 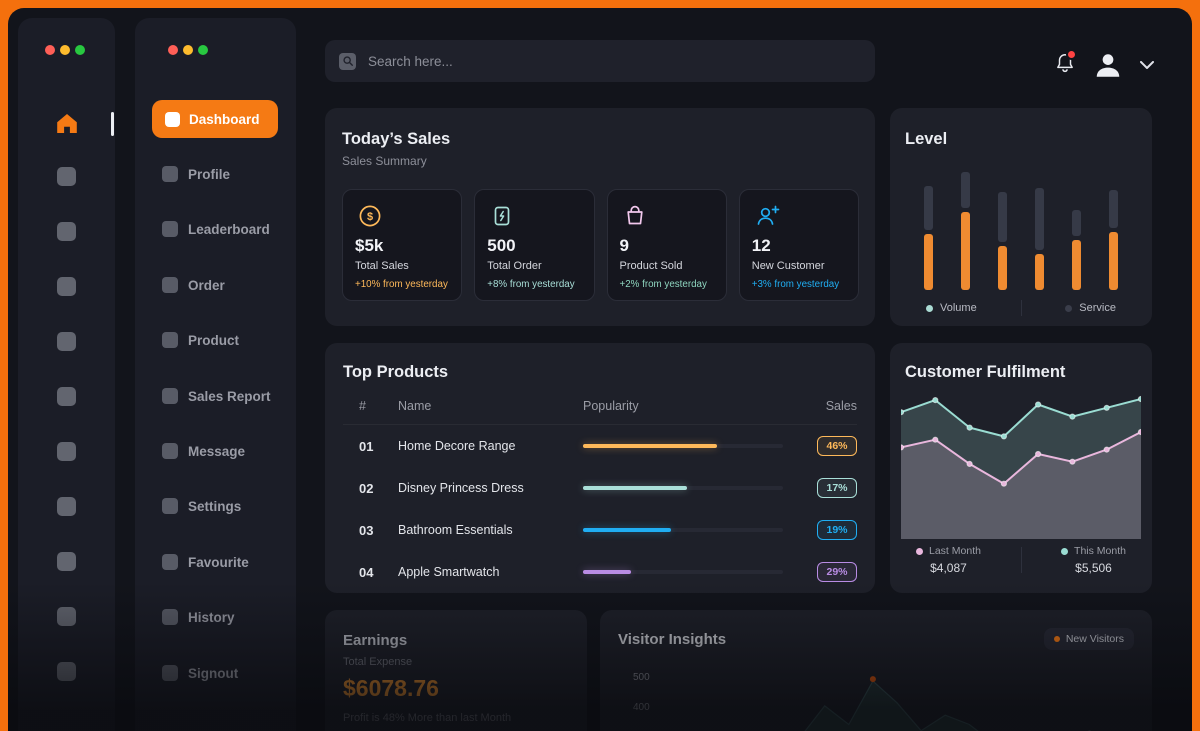 I want to click on sidebar-item-label: Settings, so click(x=215, y=506).